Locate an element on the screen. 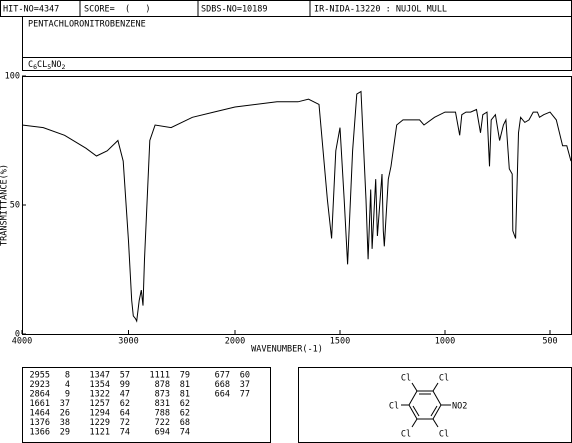  peak-transmittance: 99 is located at coordinates (125, 385).